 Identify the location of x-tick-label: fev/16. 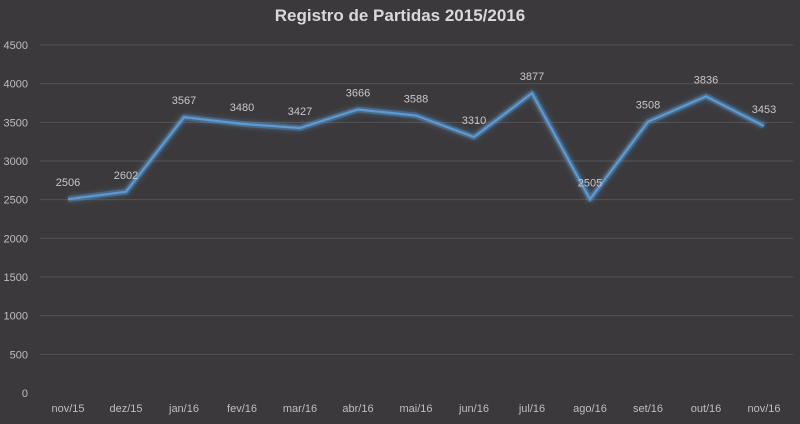
(242, 409).